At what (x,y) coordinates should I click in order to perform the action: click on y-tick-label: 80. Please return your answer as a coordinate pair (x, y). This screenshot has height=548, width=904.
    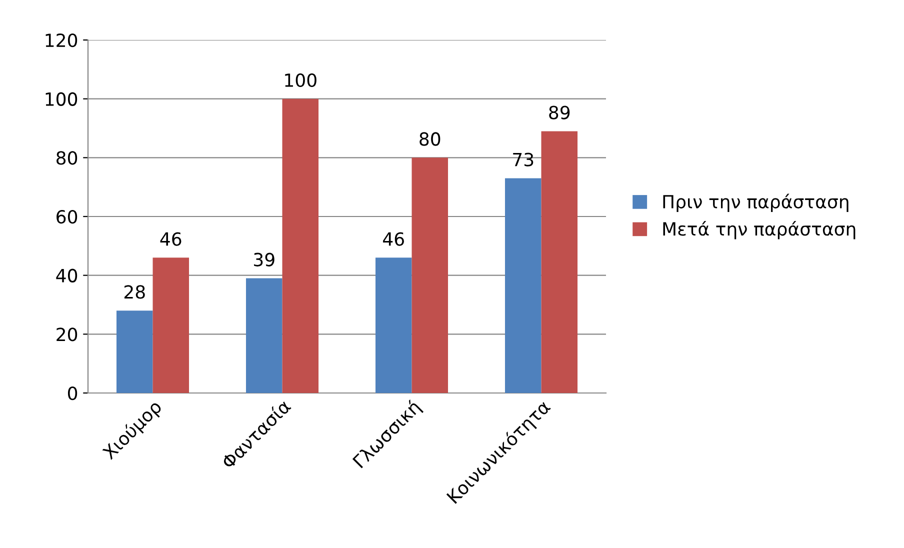
    Looking at the image, I should click on (67, 158).